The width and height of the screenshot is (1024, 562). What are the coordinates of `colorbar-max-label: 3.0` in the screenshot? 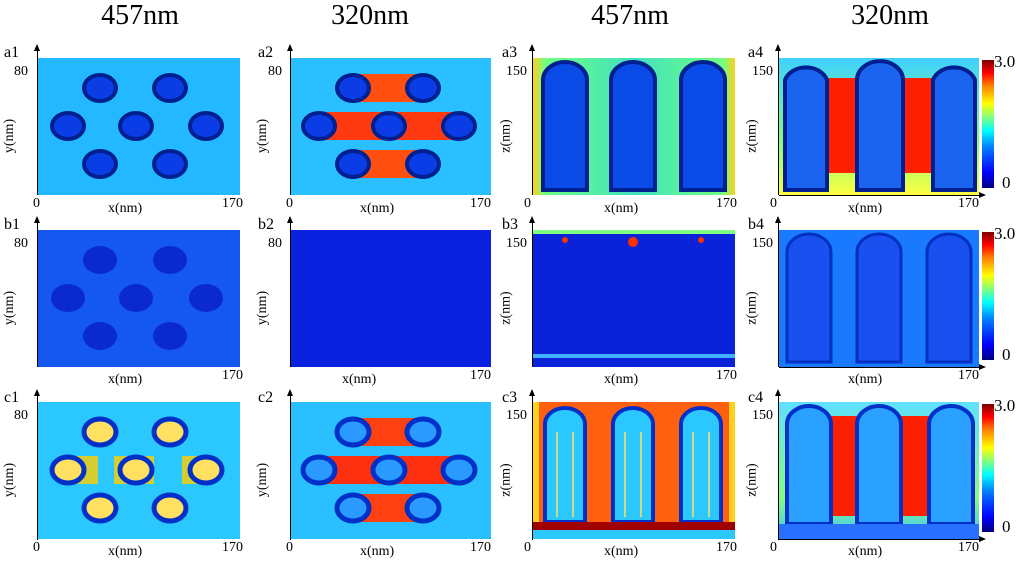 It's located at (1005, 405).